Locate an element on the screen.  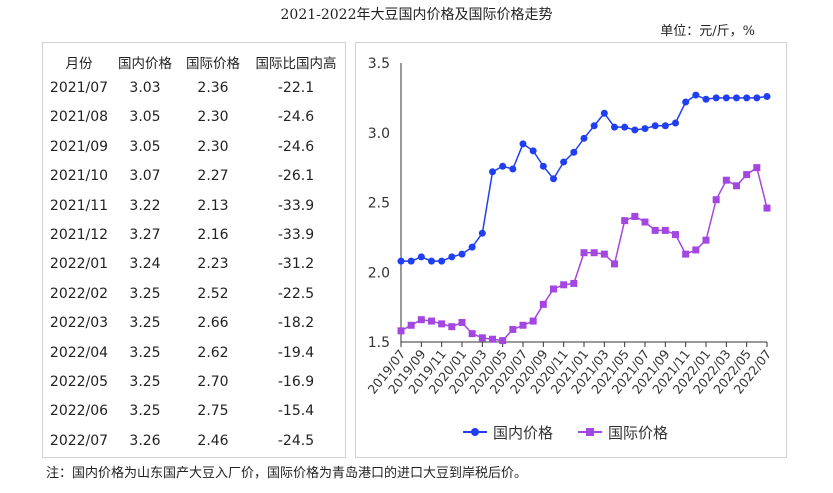
table-row: 2021/08 3.05 2.30 -24.6 is located at coordinates (194, 118).